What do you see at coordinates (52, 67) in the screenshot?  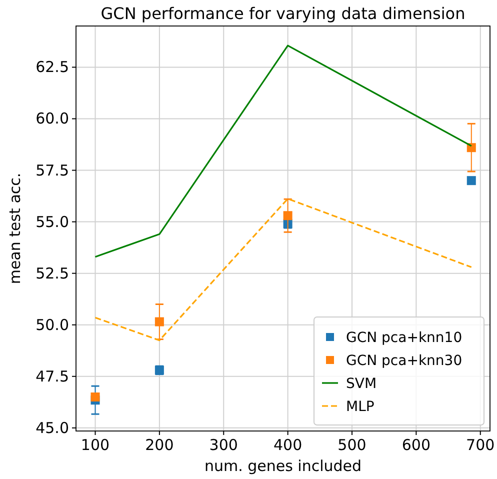 I see `y-tick-label: 62.5` at bounding box center [52, 67].